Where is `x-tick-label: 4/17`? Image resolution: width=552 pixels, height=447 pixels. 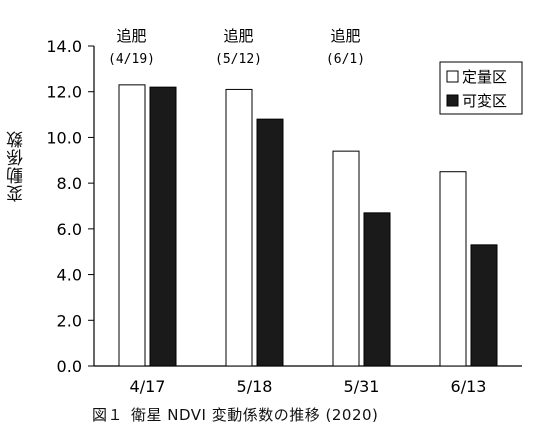 x-tick-label: 4/17 is located at coordinates (148, 386).